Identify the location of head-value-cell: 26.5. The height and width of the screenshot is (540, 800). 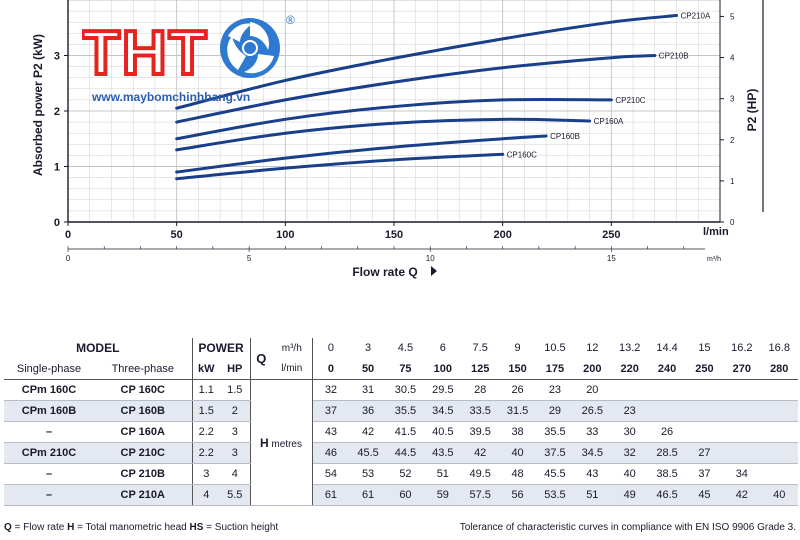
(592, 411).